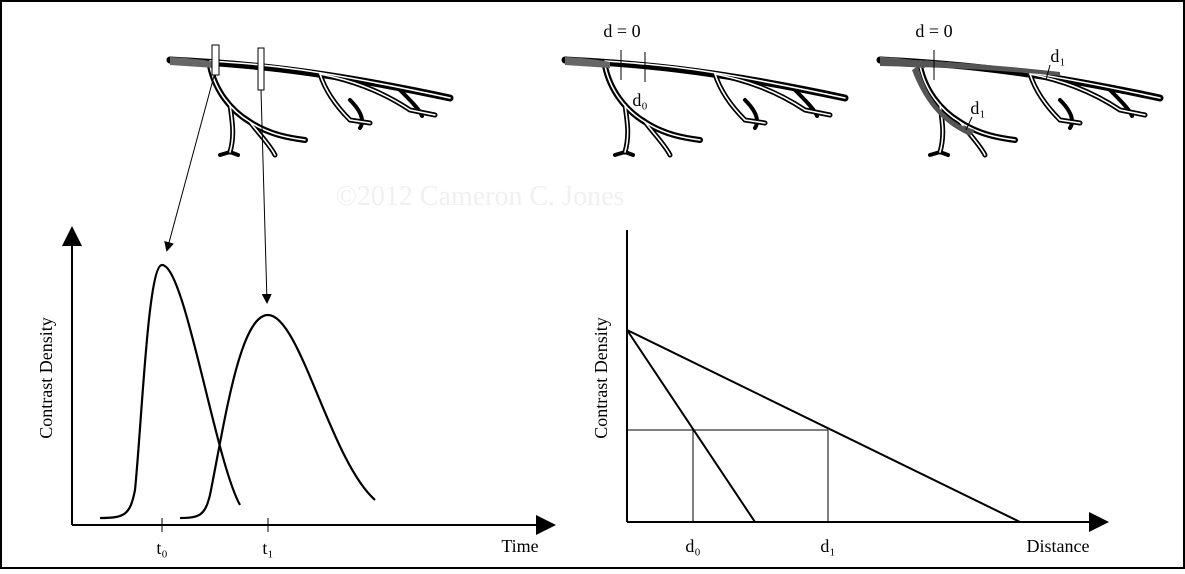 The width and height of the screenshot is (1185, 574). Describe the element at coordinates (161, 548) in the screenshot. I see `tick-label: t₀` at that location.